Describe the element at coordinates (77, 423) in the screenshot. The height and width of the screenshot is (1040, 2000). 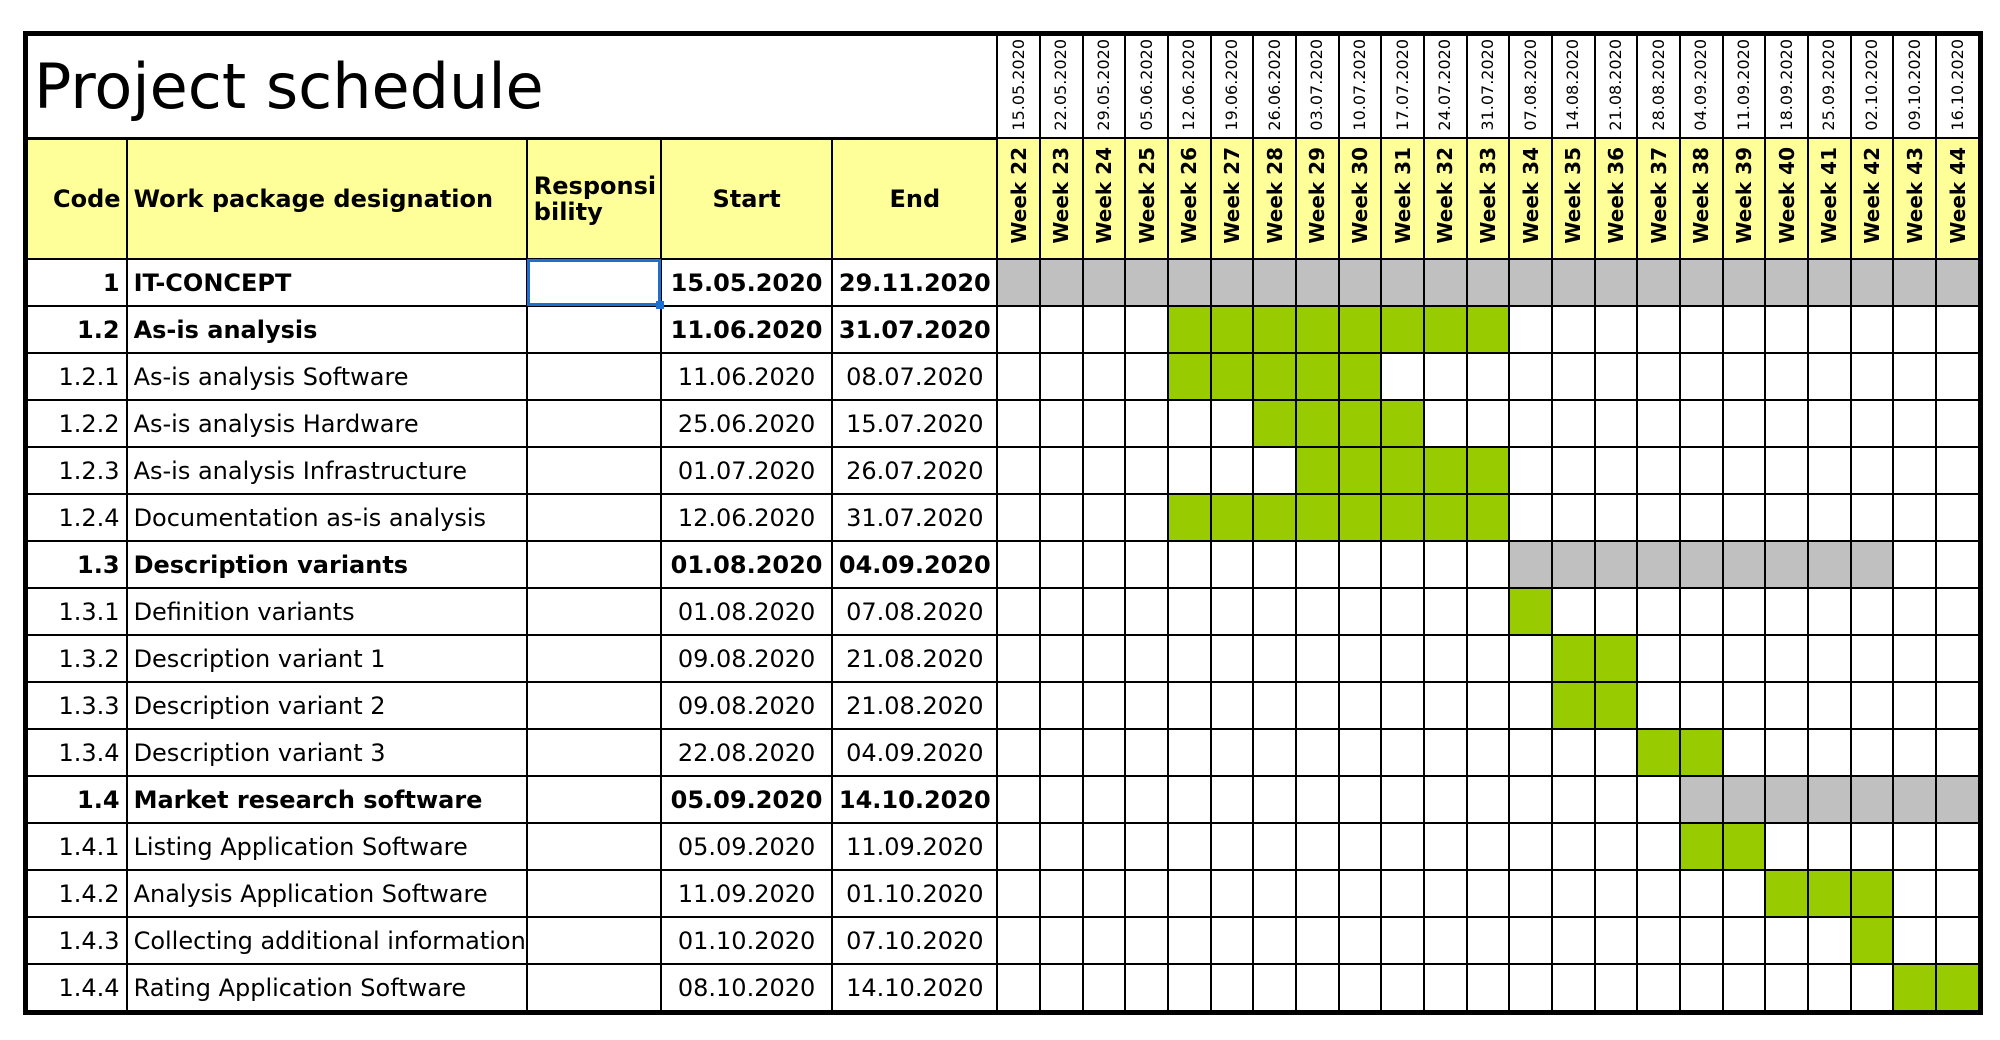
I see `work-package-code: 1.2.2` at that location.